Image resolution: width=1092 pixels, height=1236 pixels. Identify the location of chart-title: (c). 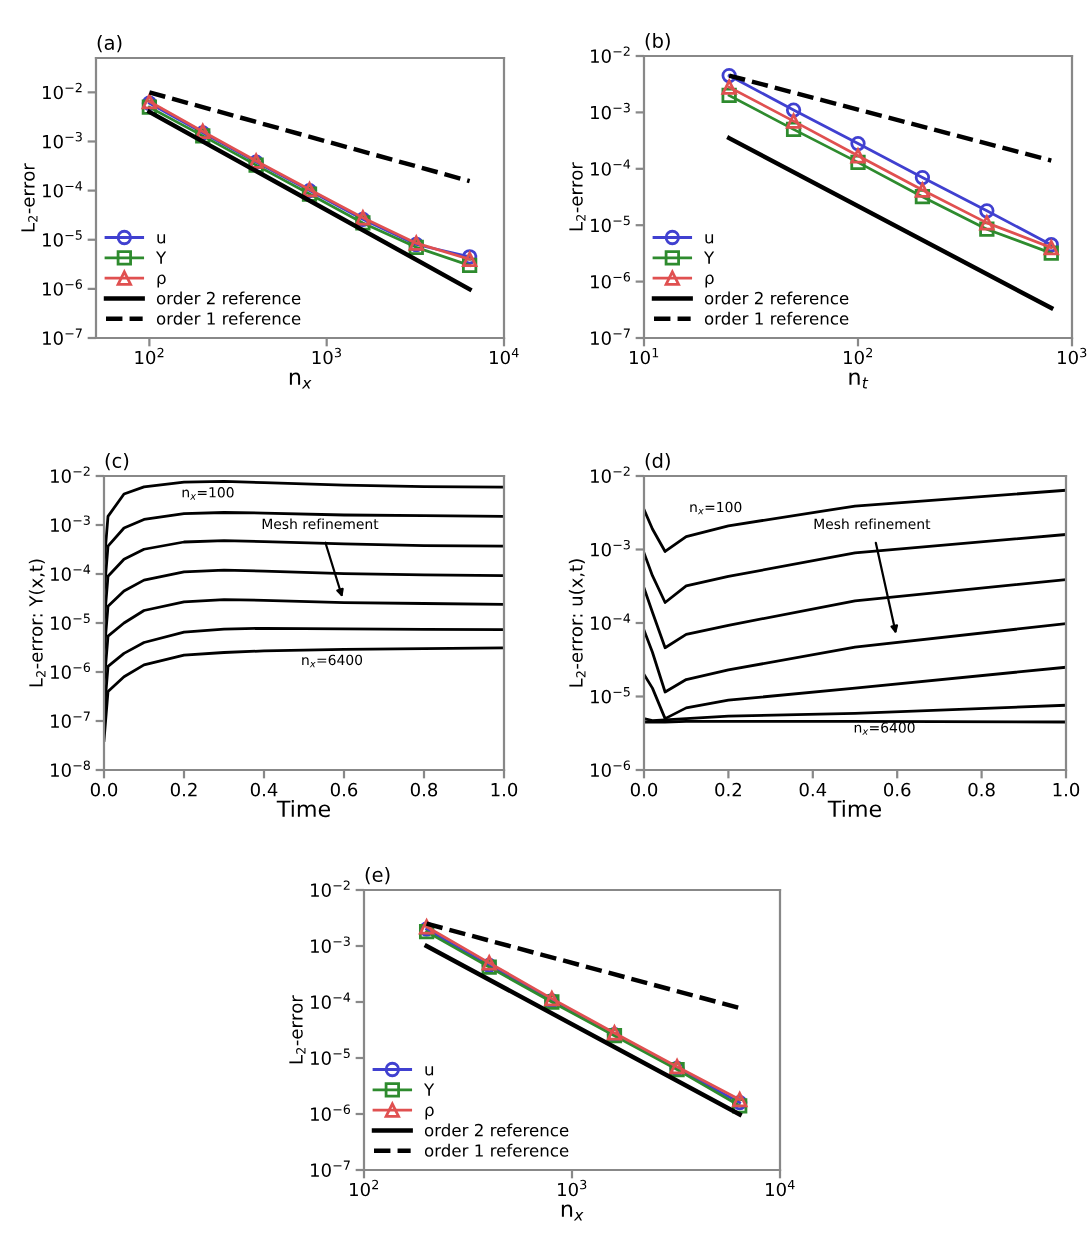
(117, 461).